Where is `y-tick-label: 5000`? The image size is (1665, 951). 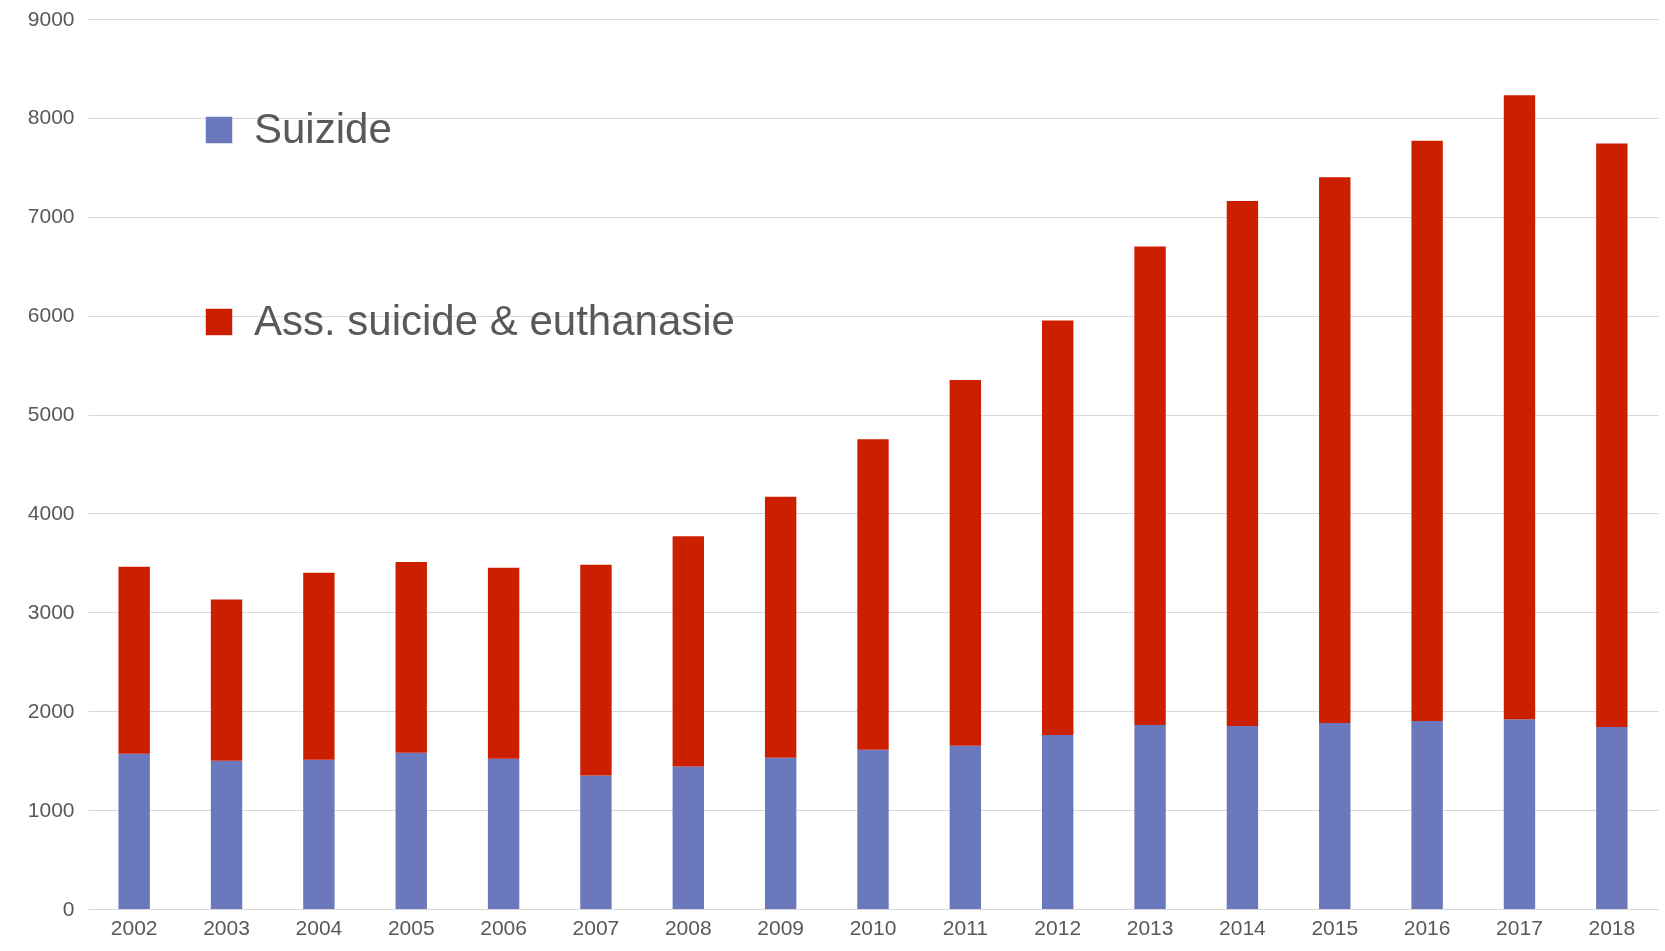 y-tick-label: 5000 is located at coordinates (51, 414).